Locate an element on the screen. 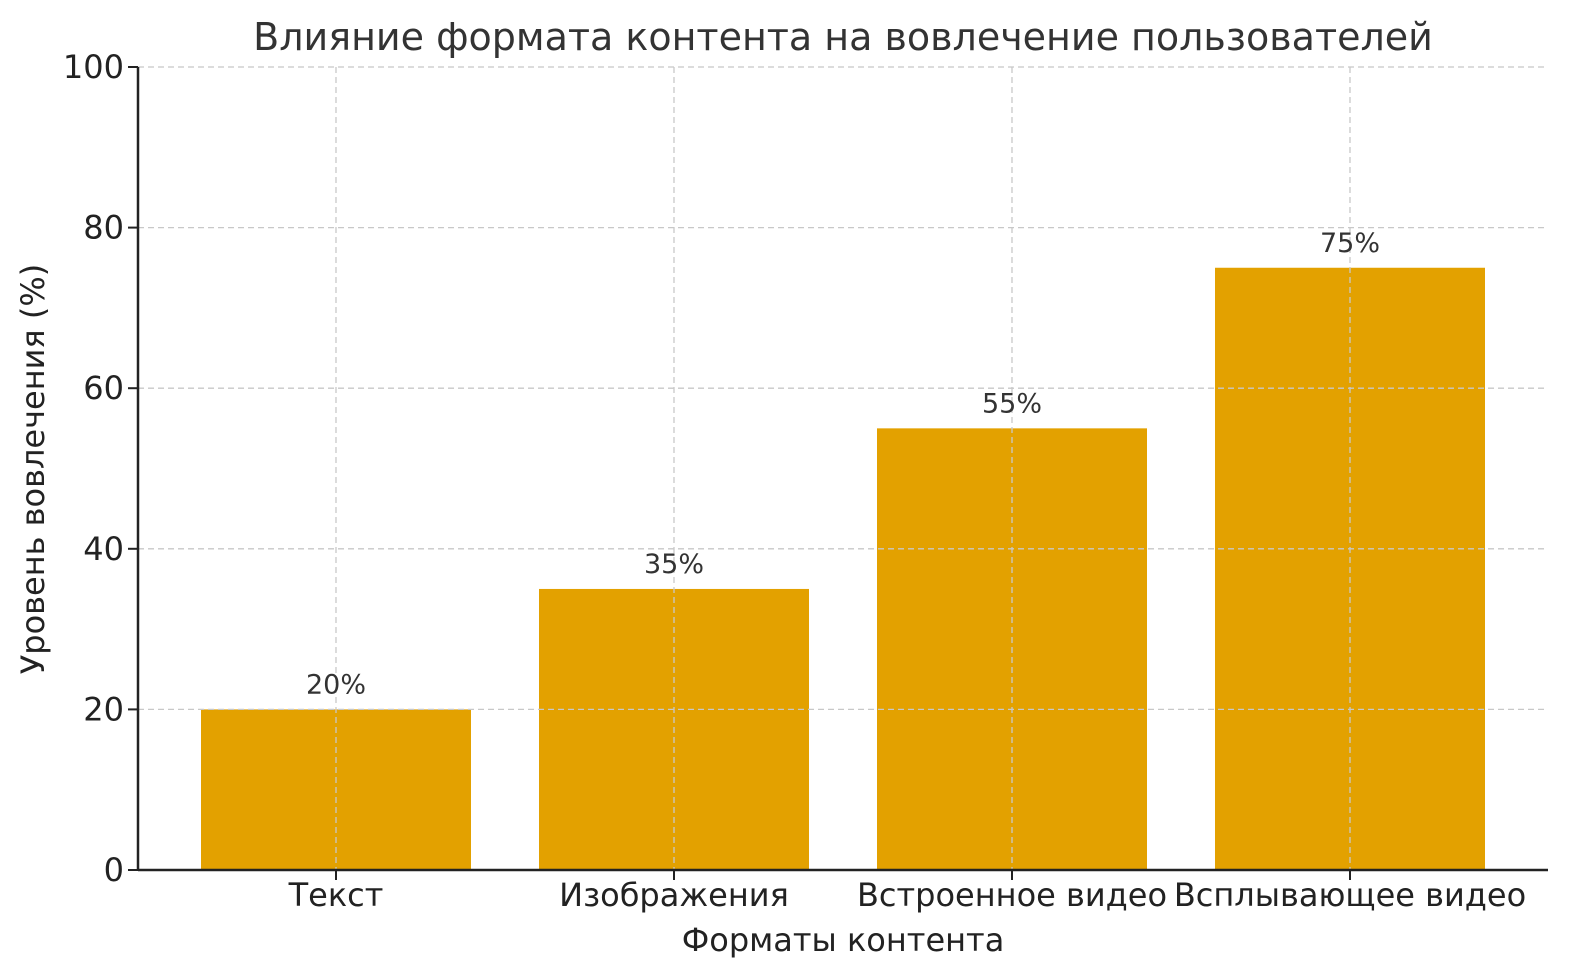 The height and width of the screenshot is (980, 1571). y-tick-label: 100 is located at coordinates (93, 67).